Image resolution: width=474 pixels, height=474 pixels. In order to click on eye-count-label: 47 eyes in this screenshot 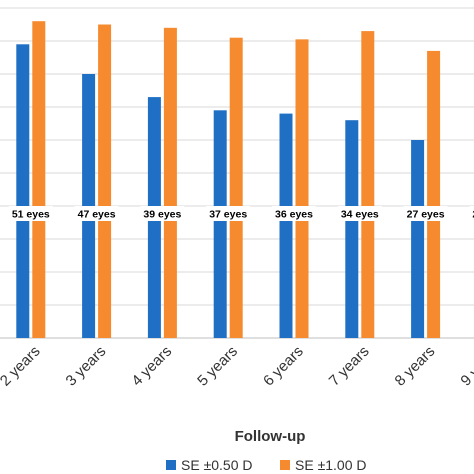, I will do `click(97, 215)`.